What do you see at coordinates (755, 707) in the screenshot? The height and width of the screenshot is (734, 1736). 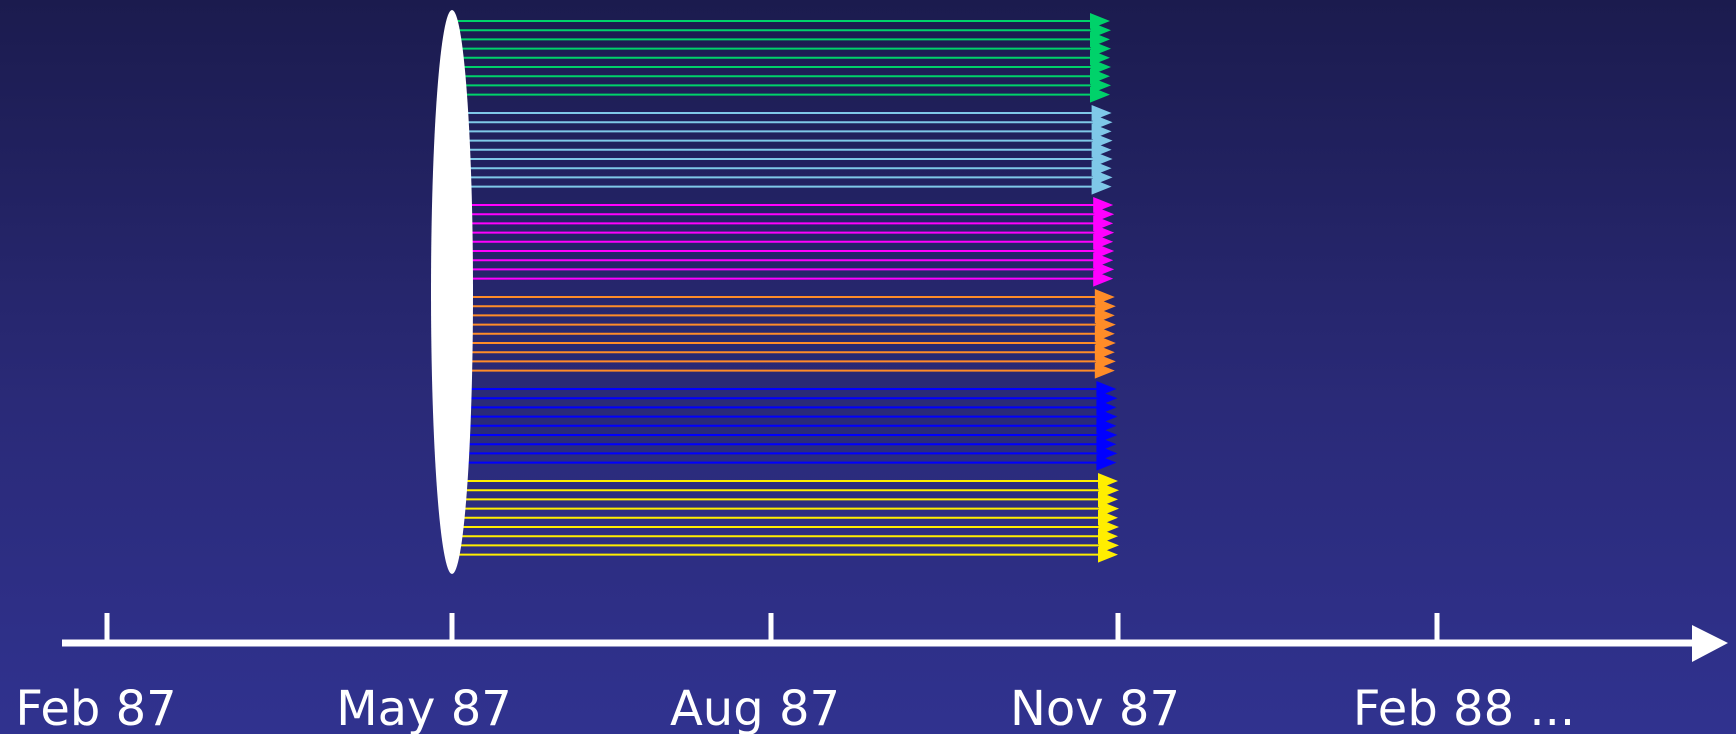 I see `tick-label-aug-87: Aug 87` at bounding box center [755, 707].